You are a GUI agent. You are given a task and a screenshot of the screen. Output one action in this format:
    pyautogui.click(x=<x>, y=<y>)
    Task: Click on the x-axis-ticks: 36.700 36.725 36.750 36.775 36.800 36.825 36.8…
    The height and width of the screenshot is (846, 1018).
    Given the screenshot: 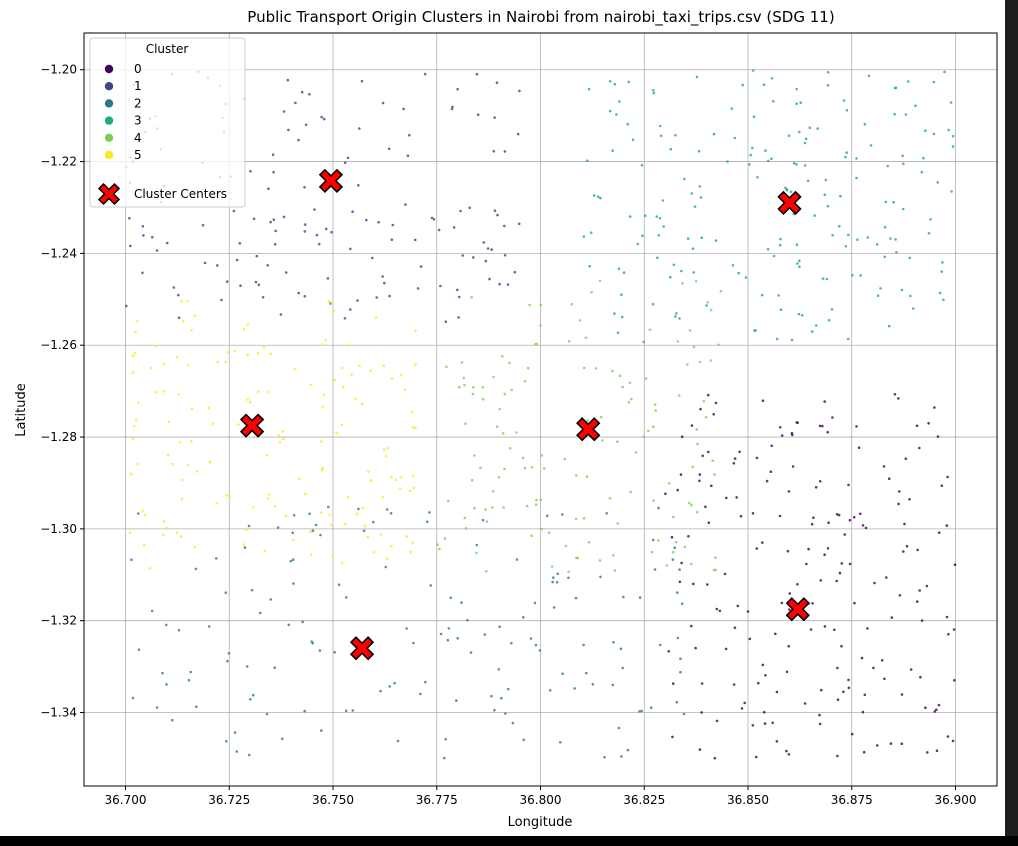 What is the action you would take?
    pyautogui.click(x=541, y=796)
    